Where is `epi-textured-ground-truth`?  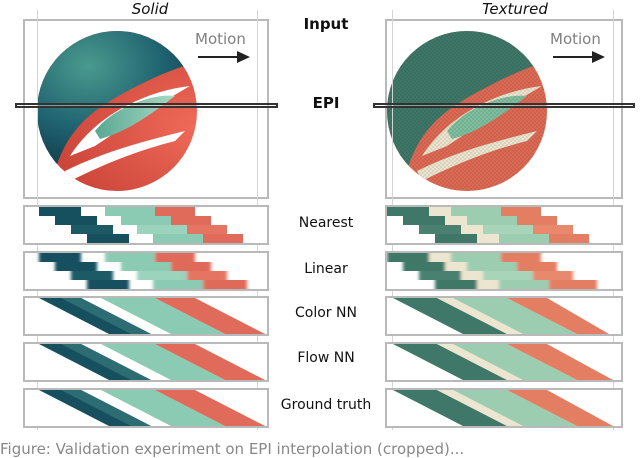 epi-textured-ground-truth is located at coordinates (504, 408).